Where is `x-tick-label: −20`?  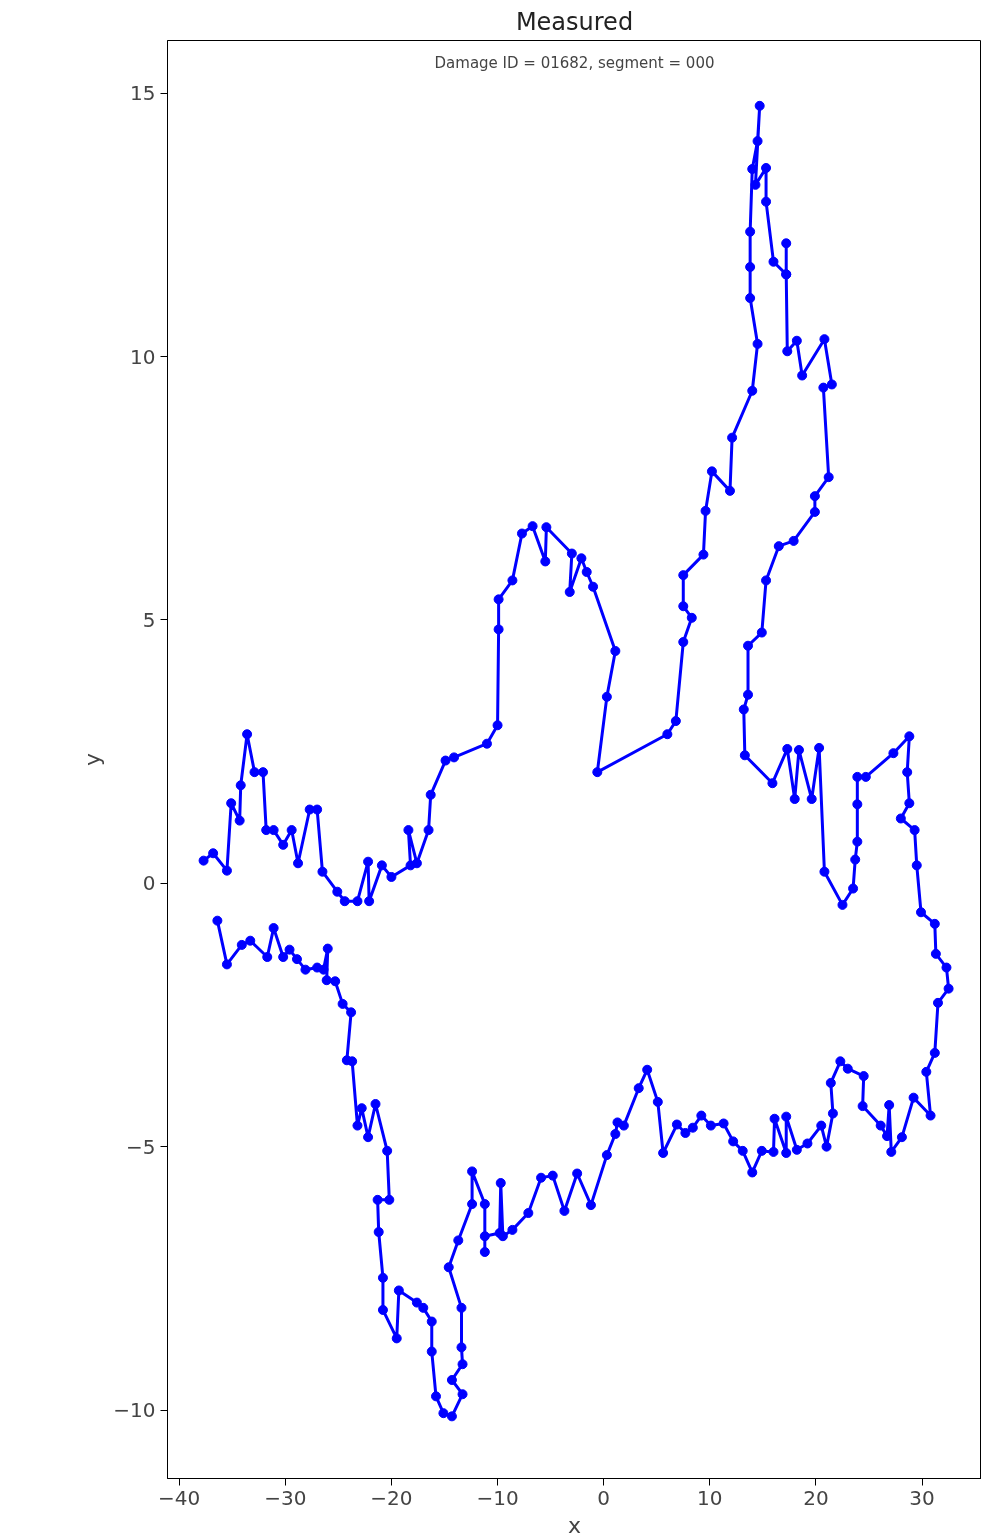
x-tick-label: −20 is located at coordinates (391, 1497).